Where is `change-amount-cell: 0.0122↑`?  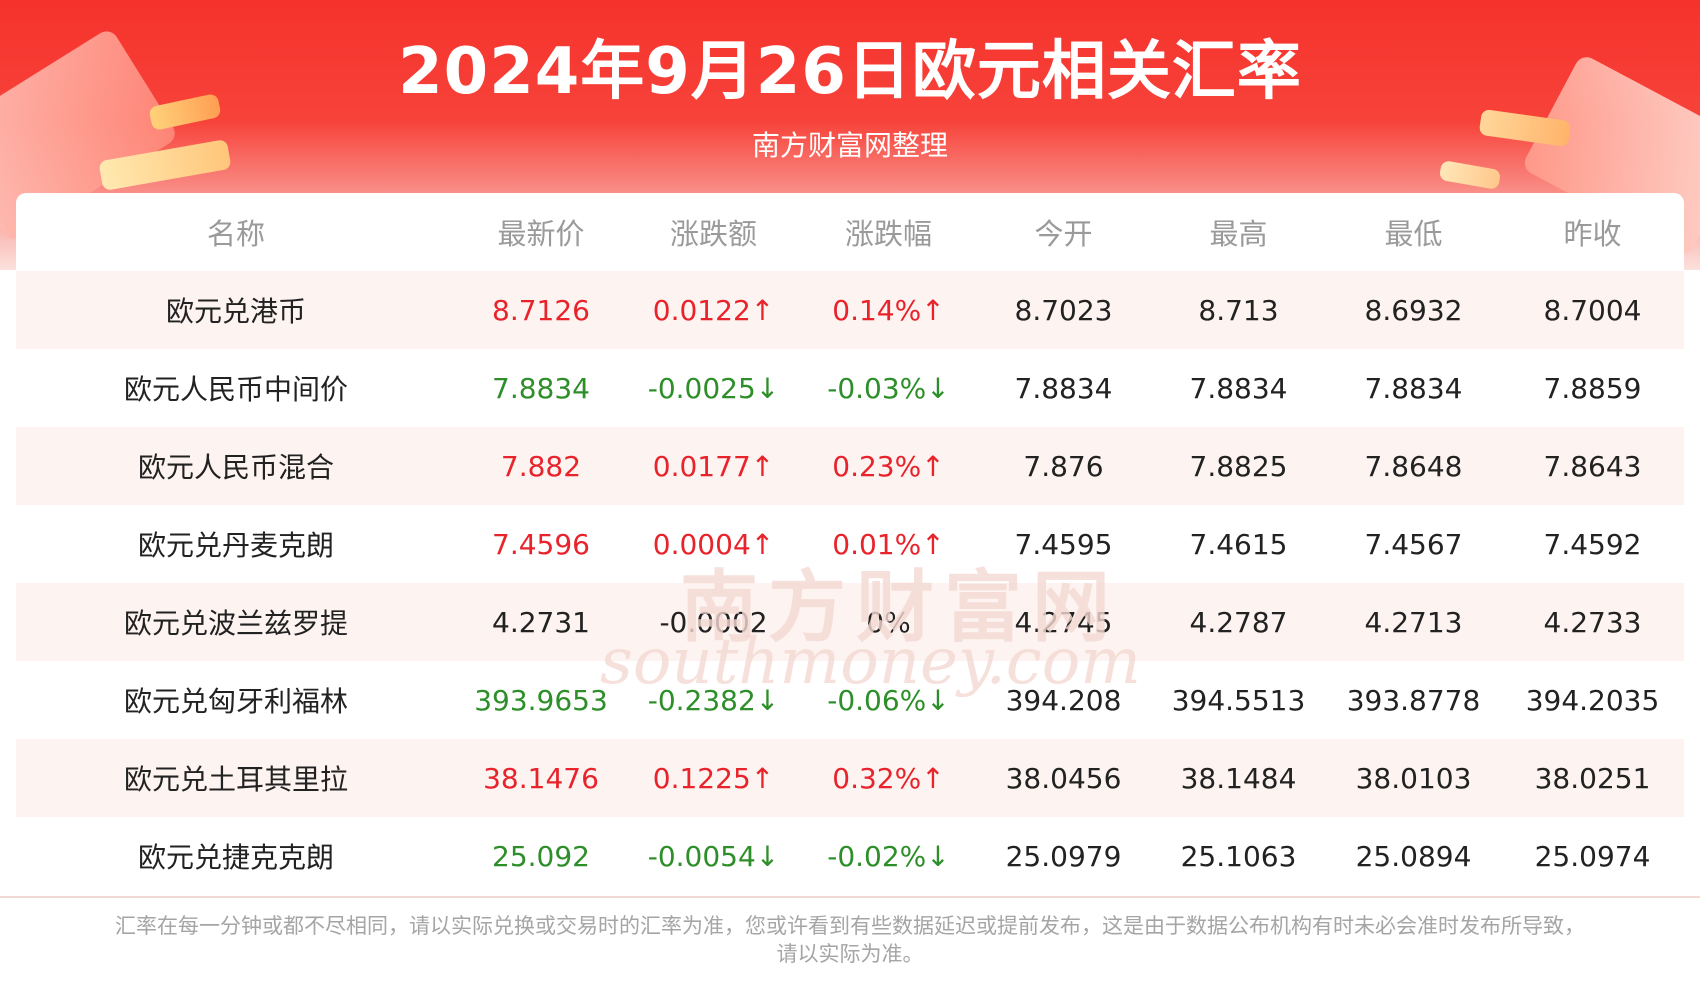
change-amount-cell: 0.0122↑ is located at coordinates (713, 310).